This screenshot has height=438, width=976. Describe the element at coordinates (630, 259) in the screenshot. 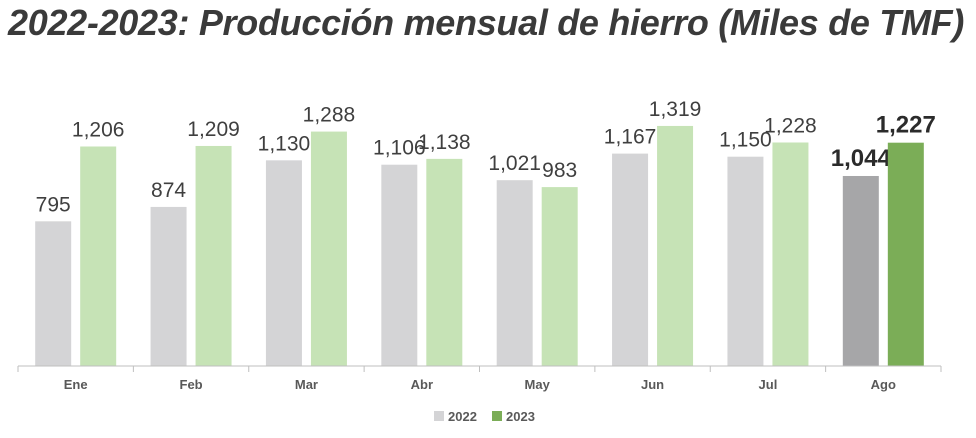

I see `bar-2022-jun` at that location.